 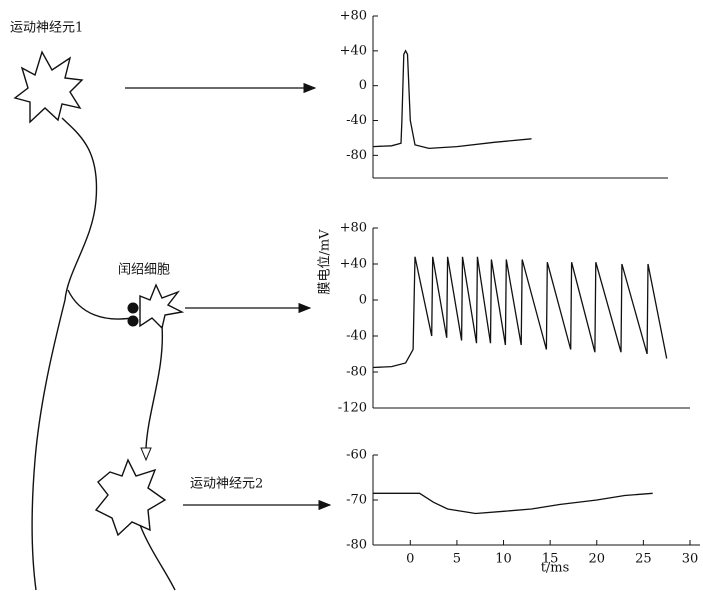 I want to click on x-tick-label: 0, so click(x=410, y=559).